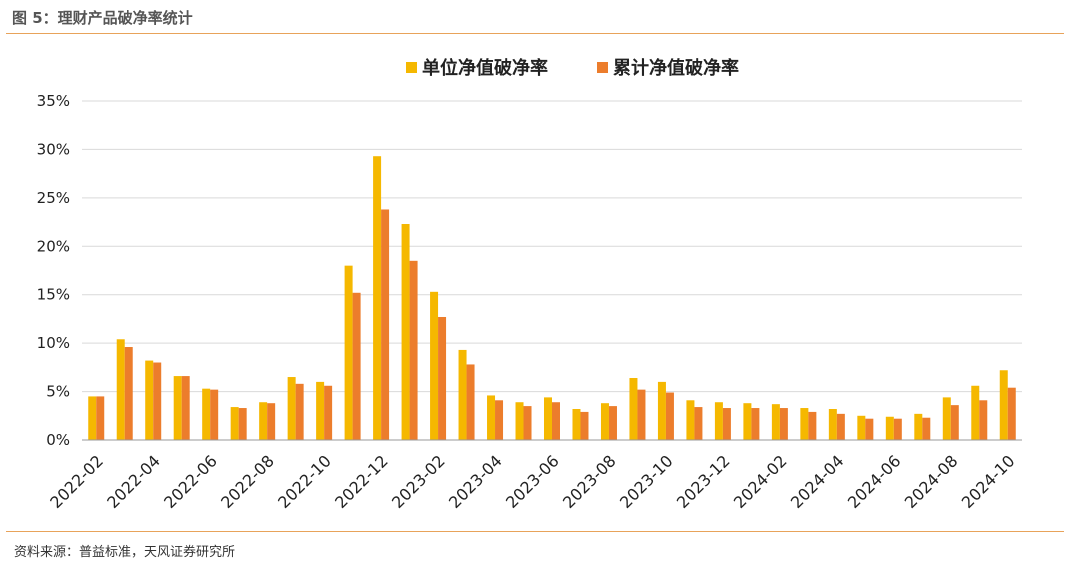  I want to click on y-tick-label: 10%, so click(53, 343).